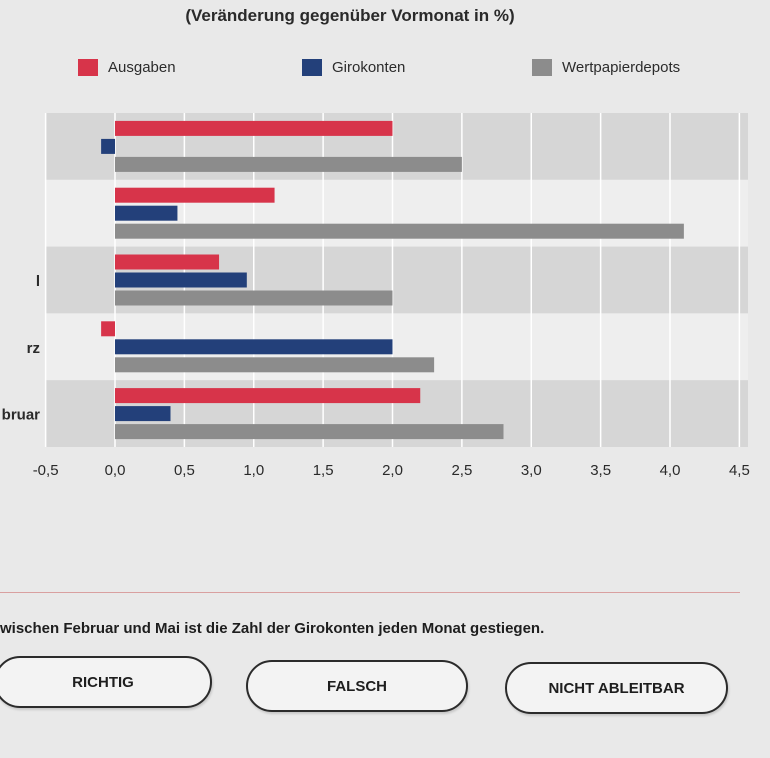  Describe the element at coordinates (600, 470) in the screenshot. I see `x-tick-label: 3,5` at that location.